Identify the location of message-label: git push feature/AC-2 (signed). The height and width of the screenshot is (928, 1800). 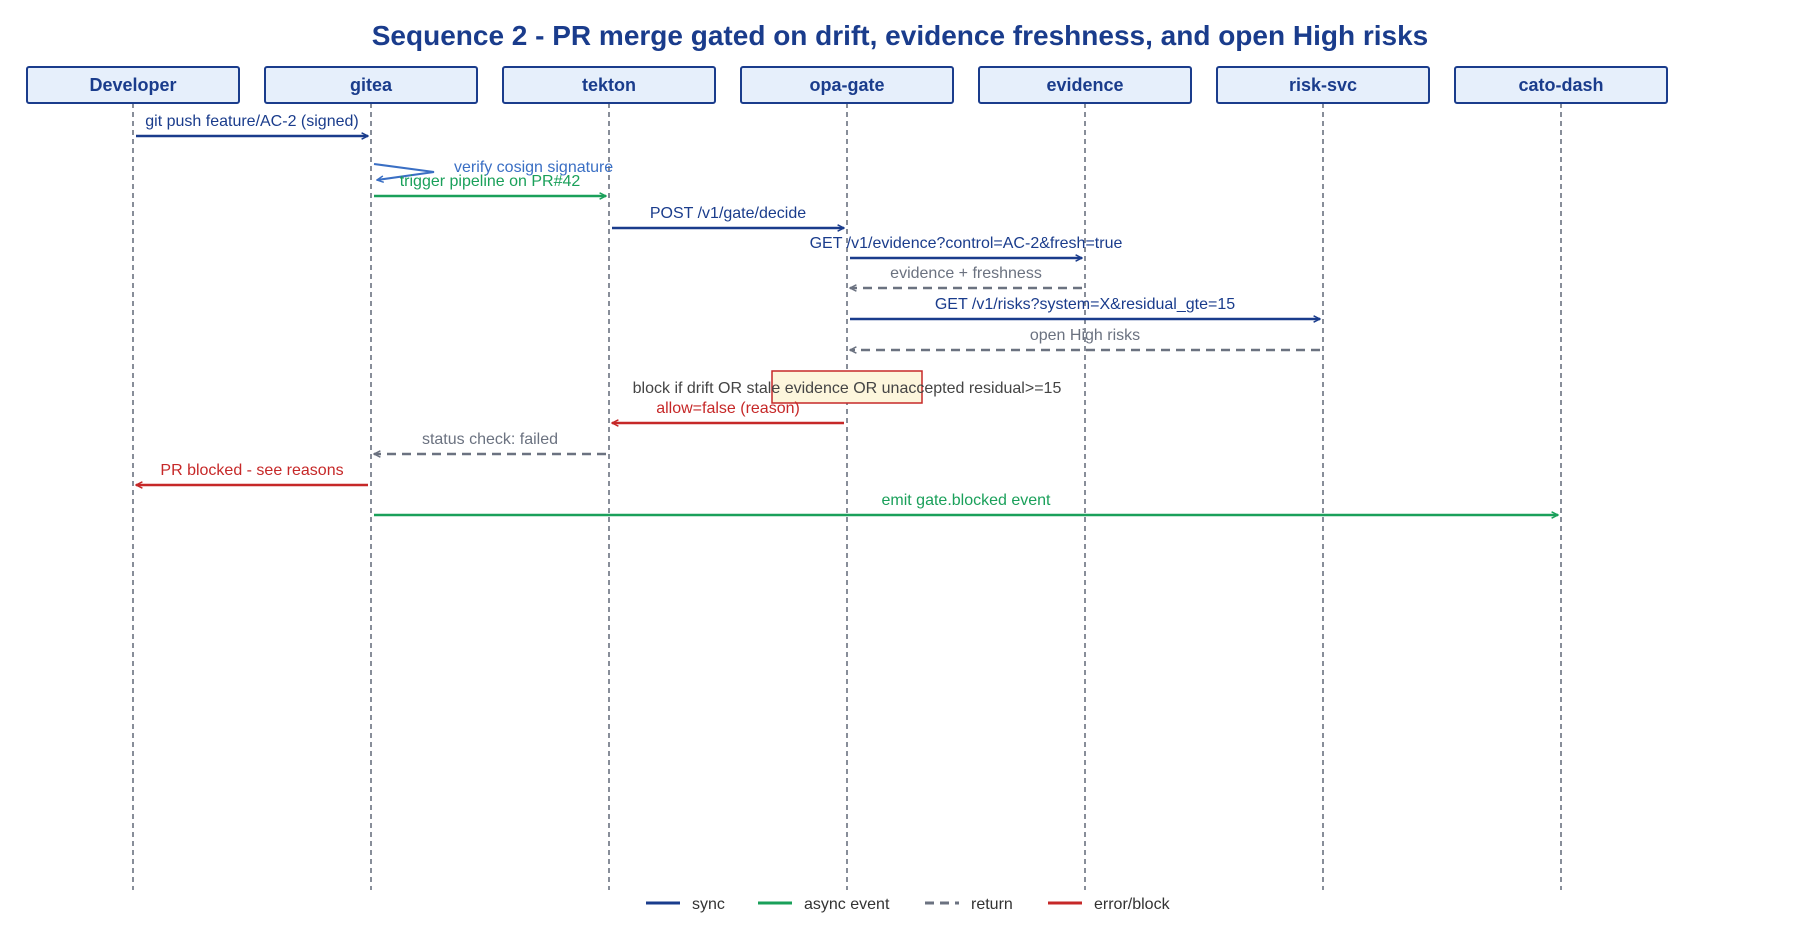
(251, 121).